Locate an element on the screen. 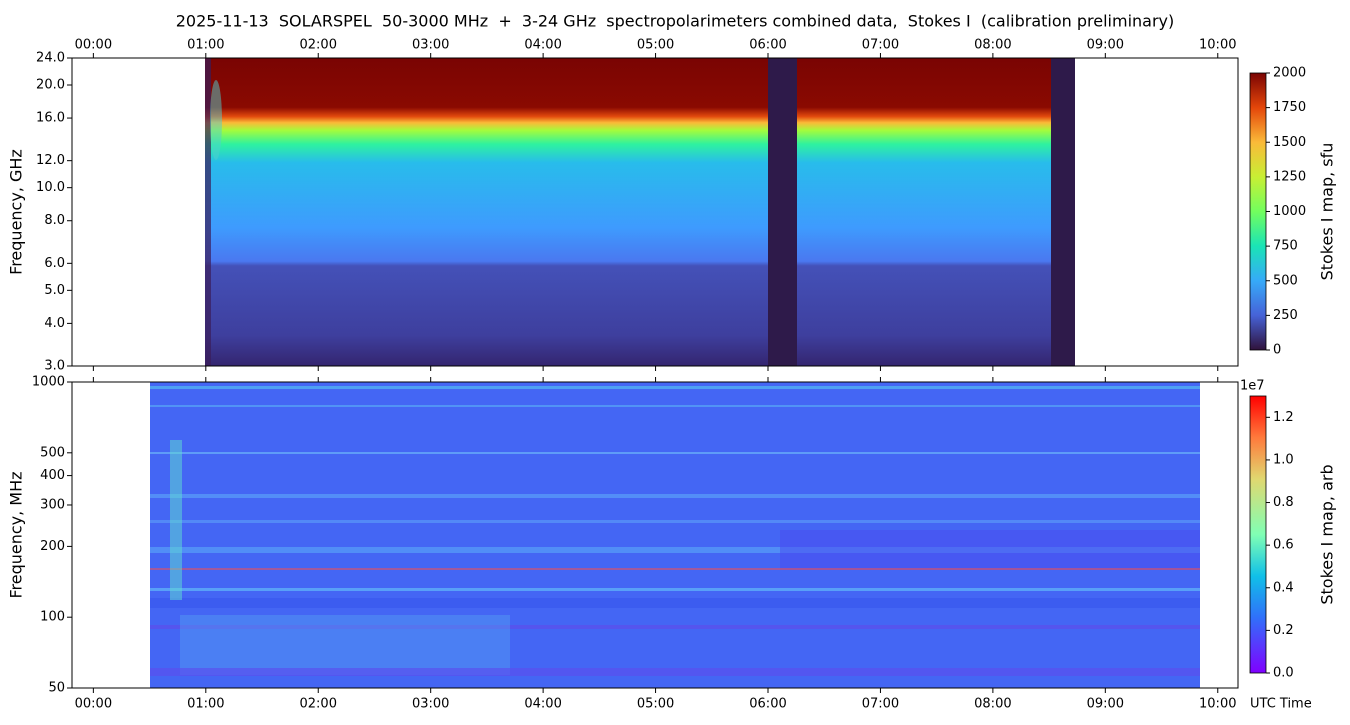 This screenshot has width=1350, height=725. colorbar-tick-label: 1500 is located at coordinates (1289, 142).